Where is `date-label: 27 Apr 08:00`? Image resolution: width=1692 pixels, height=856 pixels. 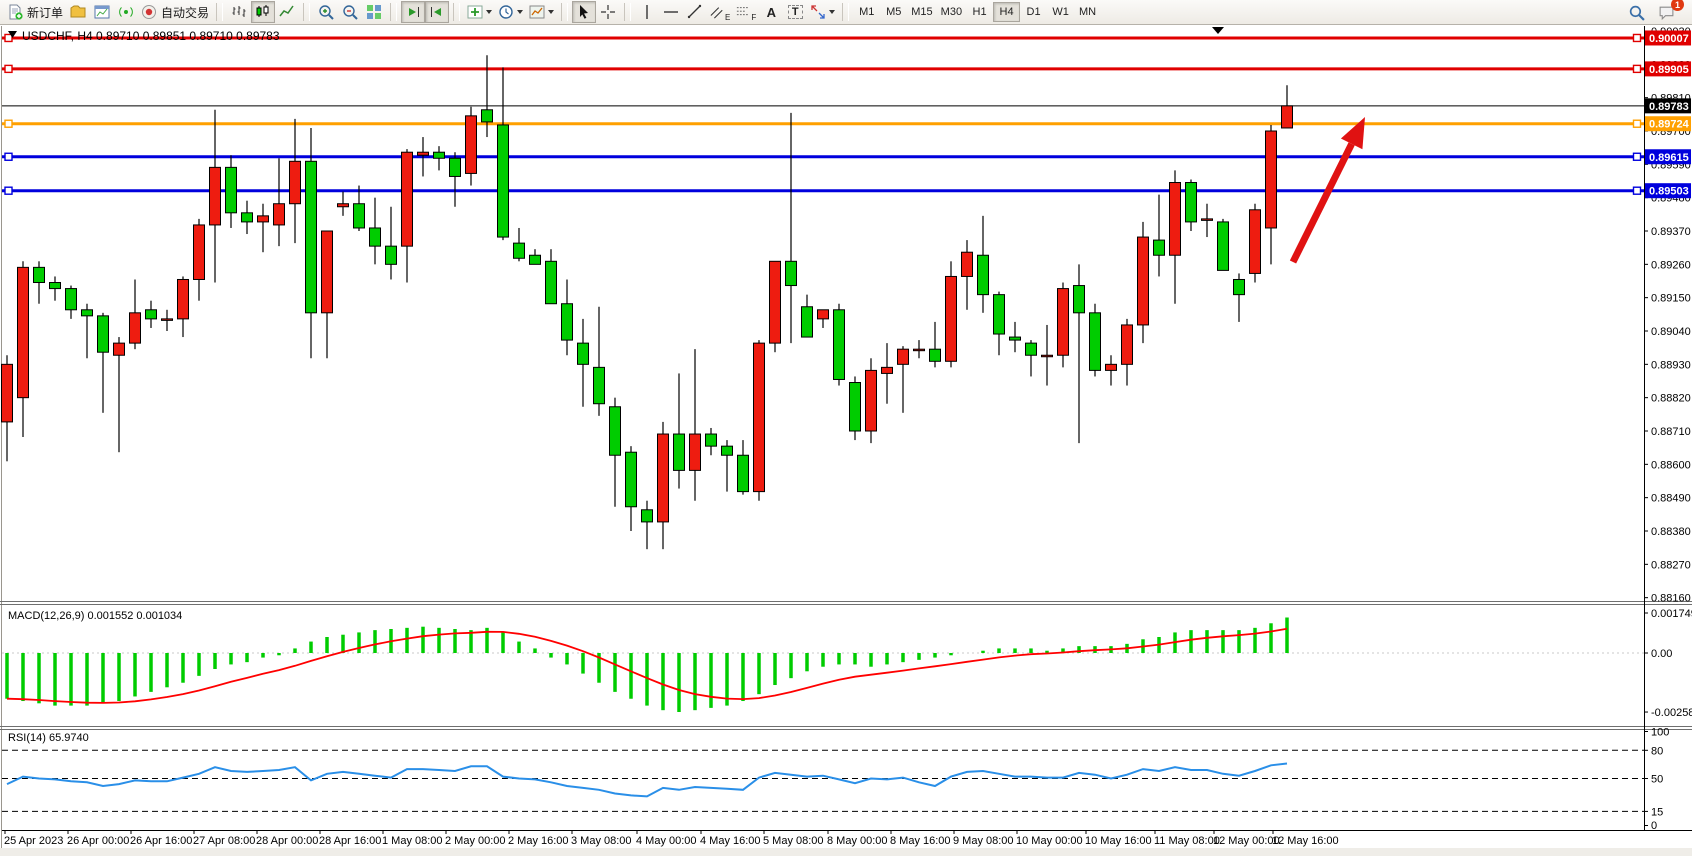 date-label: 27 Apr 08:00 is located at coordinates (224, 841).